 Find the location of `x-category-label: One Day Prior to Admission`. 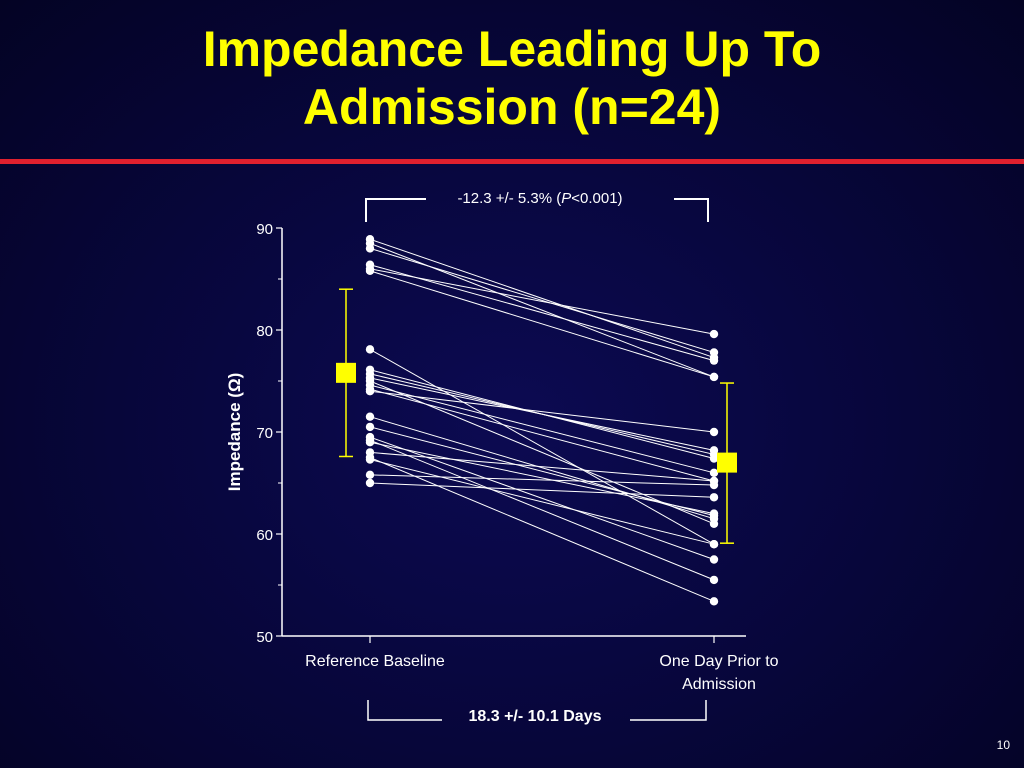

x-category-label: One Day Prior to Admission is located at coordinates (718, 673).